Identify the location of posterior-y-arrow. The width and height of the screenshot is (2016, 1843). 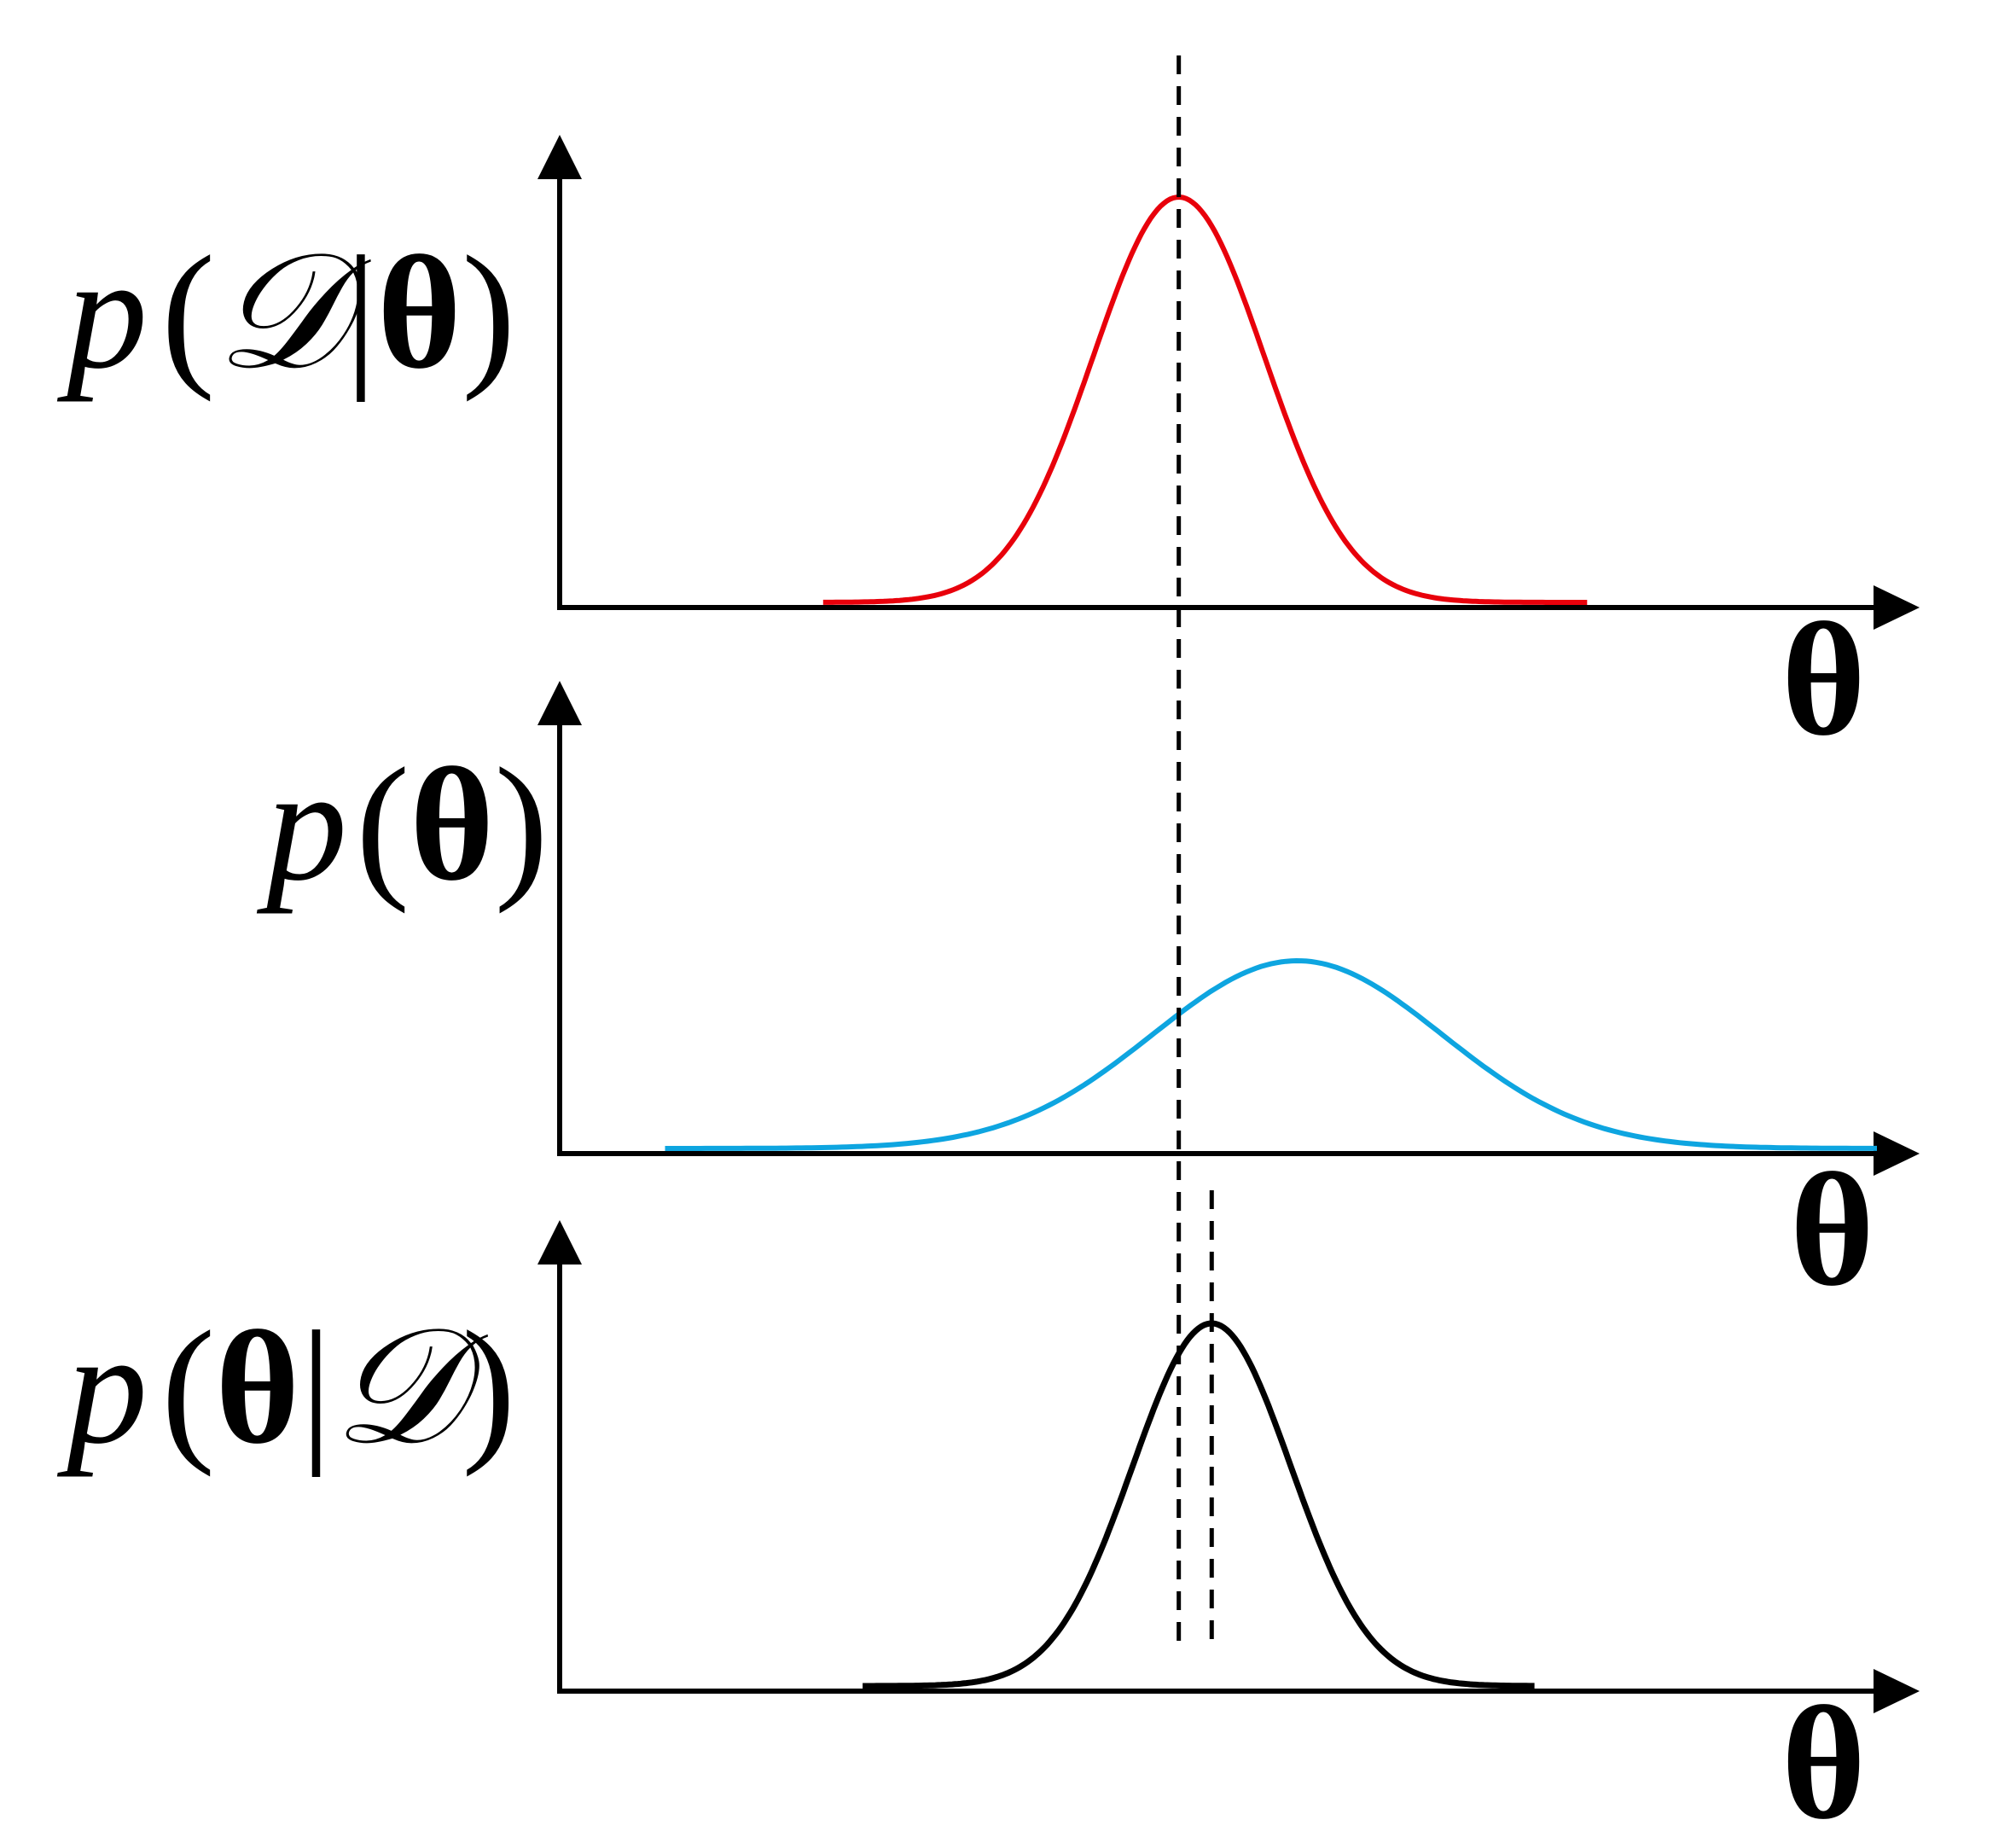
(559, 1242).